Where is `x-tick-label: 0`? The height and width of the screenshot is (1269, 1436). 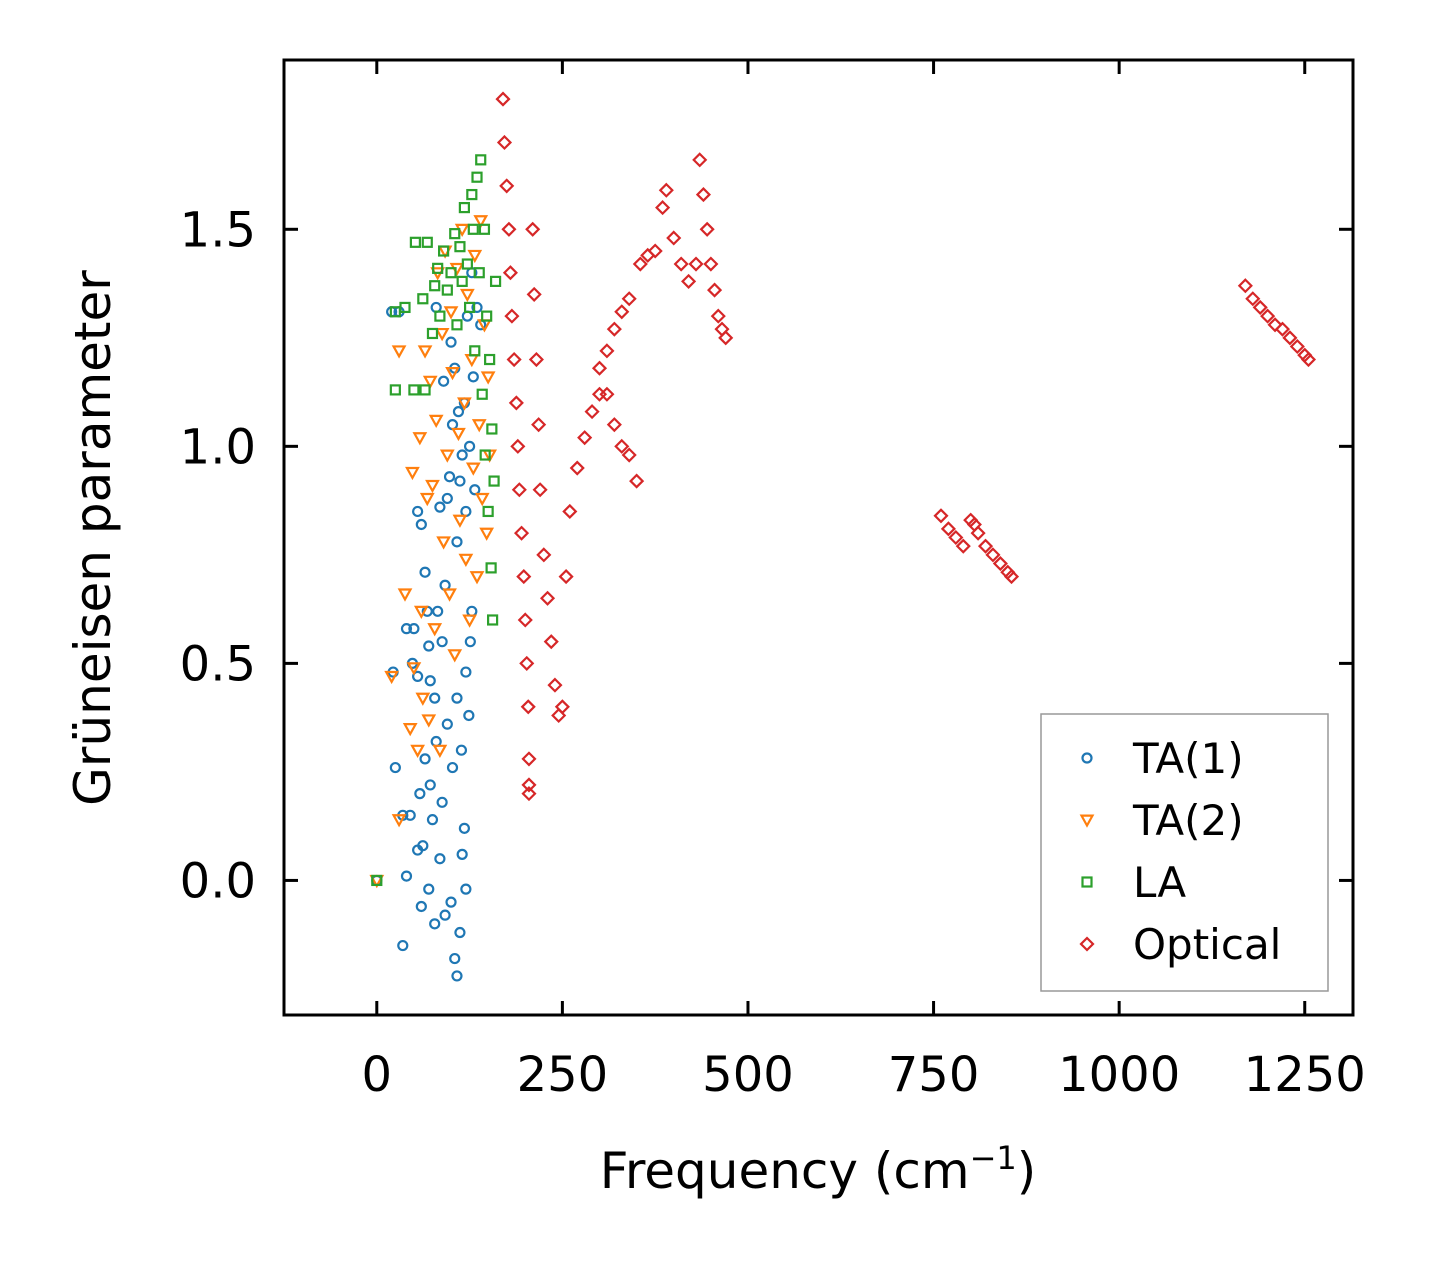 x-tick-label: 0 is located at coordinates (377, 1075).